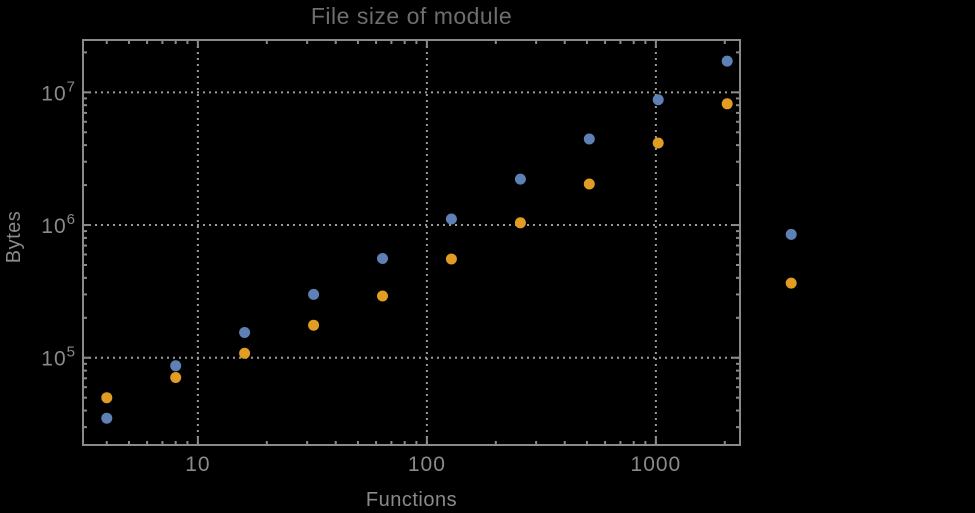  Describe the element at coordinates (197, 464) in the screenshot. I see `x-tick-label: 10` at that location.